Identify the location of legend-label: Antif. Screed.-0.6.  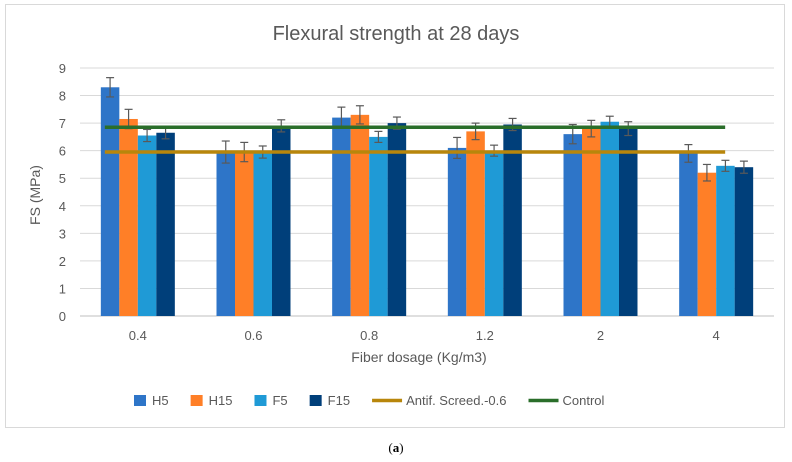
(456, 400).